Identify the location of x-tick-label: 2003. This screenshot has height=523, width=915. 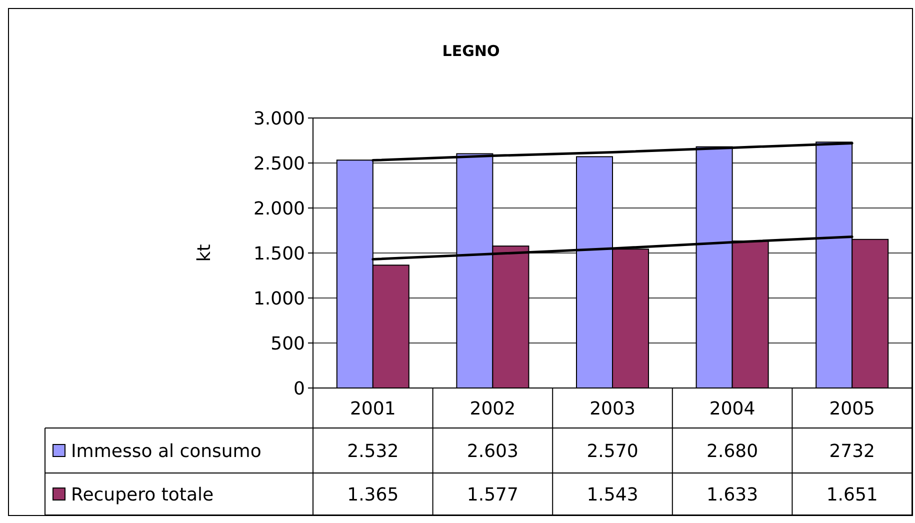
(613, 409).